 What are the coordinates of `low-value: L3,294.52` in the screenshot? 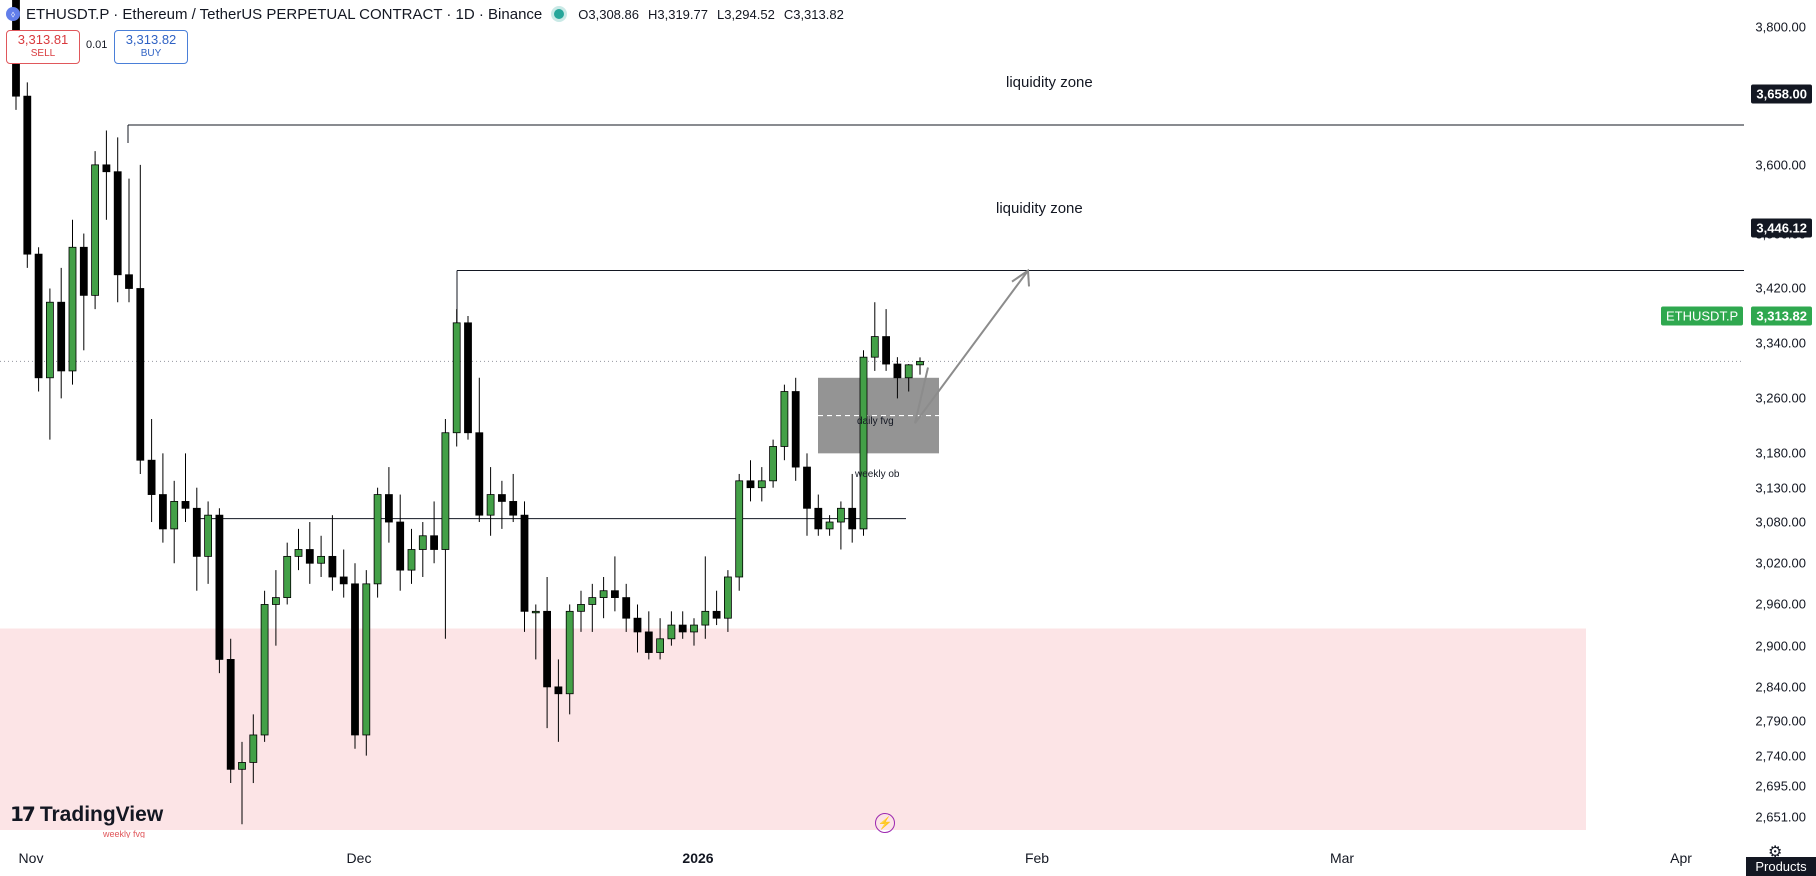 It's located at (745, 14).